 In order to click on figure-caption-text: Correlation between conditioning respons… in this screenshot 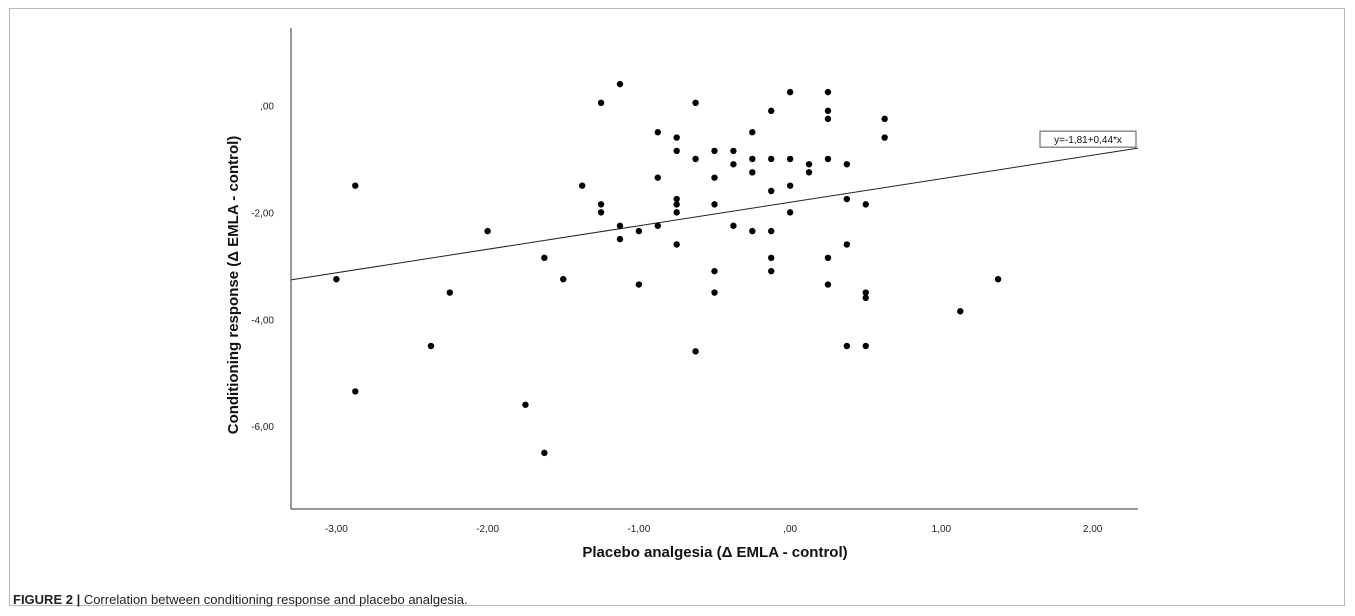, I will do `click(274, 599)`.